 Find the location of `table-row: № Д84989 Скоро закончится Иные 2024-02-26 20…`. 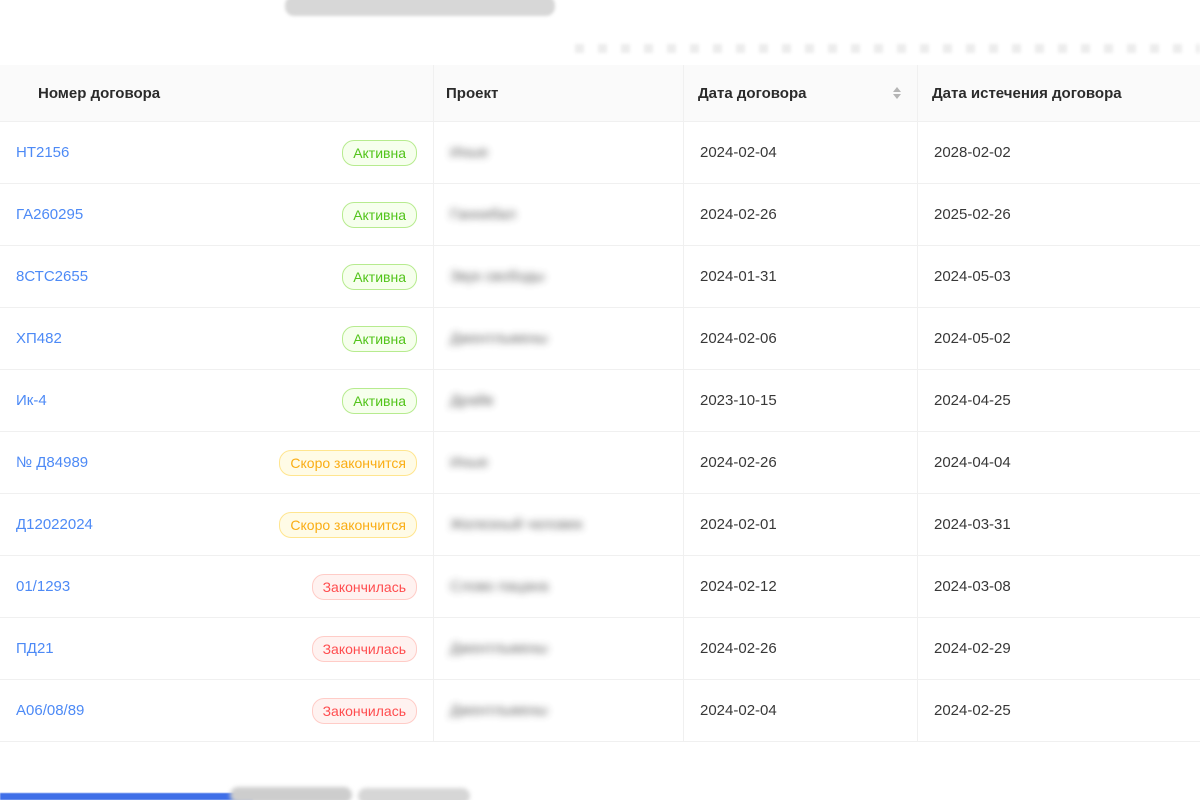

table-row: № Д84989 Скоро закончится Иные 2024-02-26 20… is located at coordinates (600, 463).